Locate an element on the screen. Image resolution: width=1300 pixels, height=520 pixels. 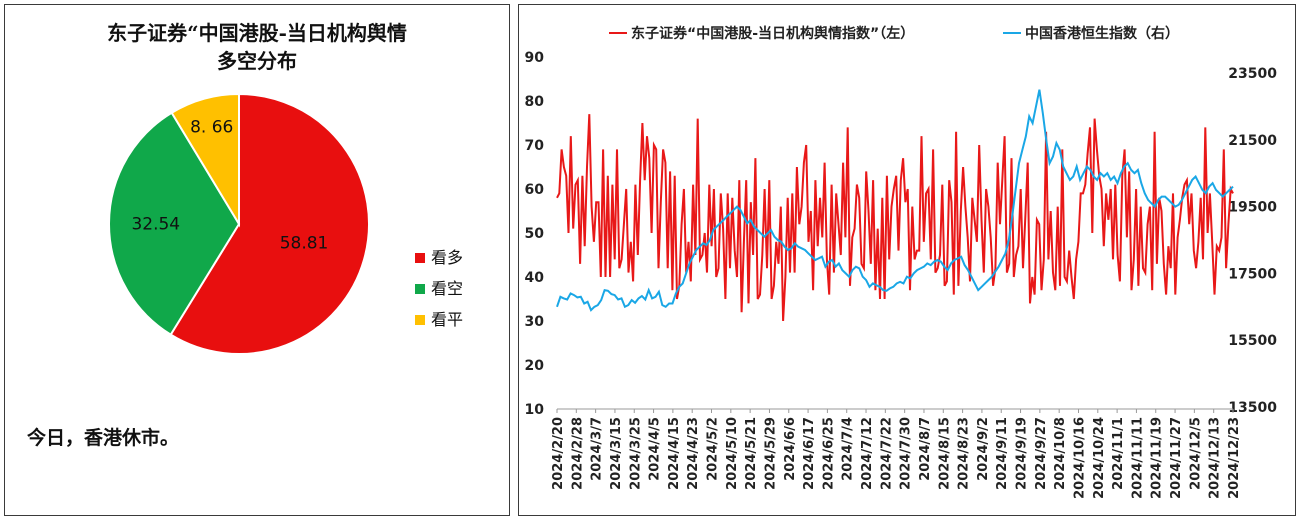
y-left-tick-label: 10 is located at coordinates (535, 410).